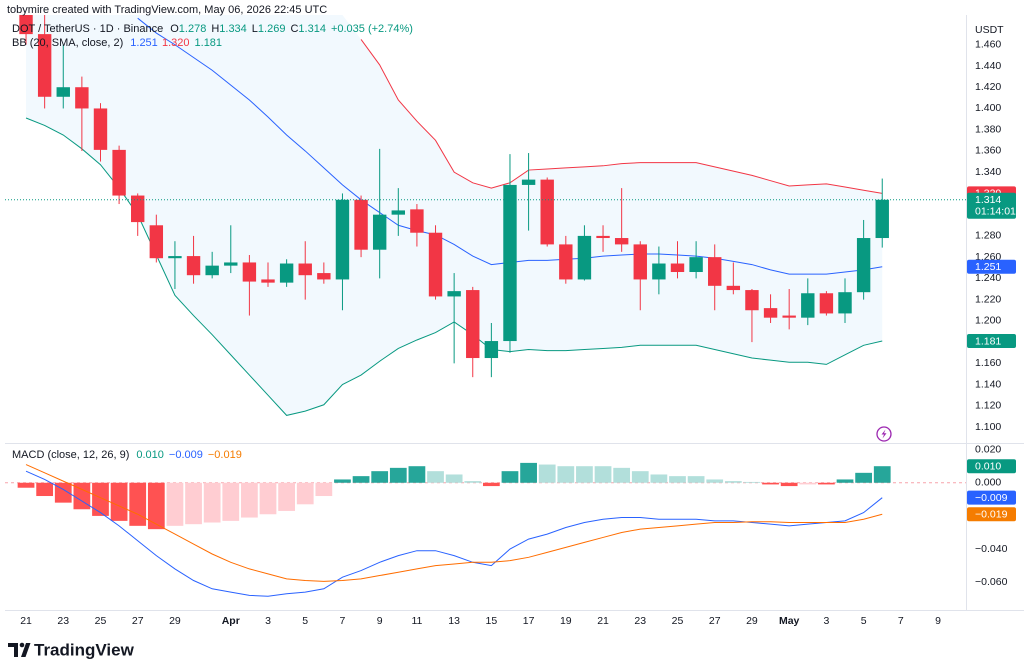  What do you see at coordinates (901, 621) in the screenshot?
I see `x-tick-label: 7` at bounding box center [901, 621].